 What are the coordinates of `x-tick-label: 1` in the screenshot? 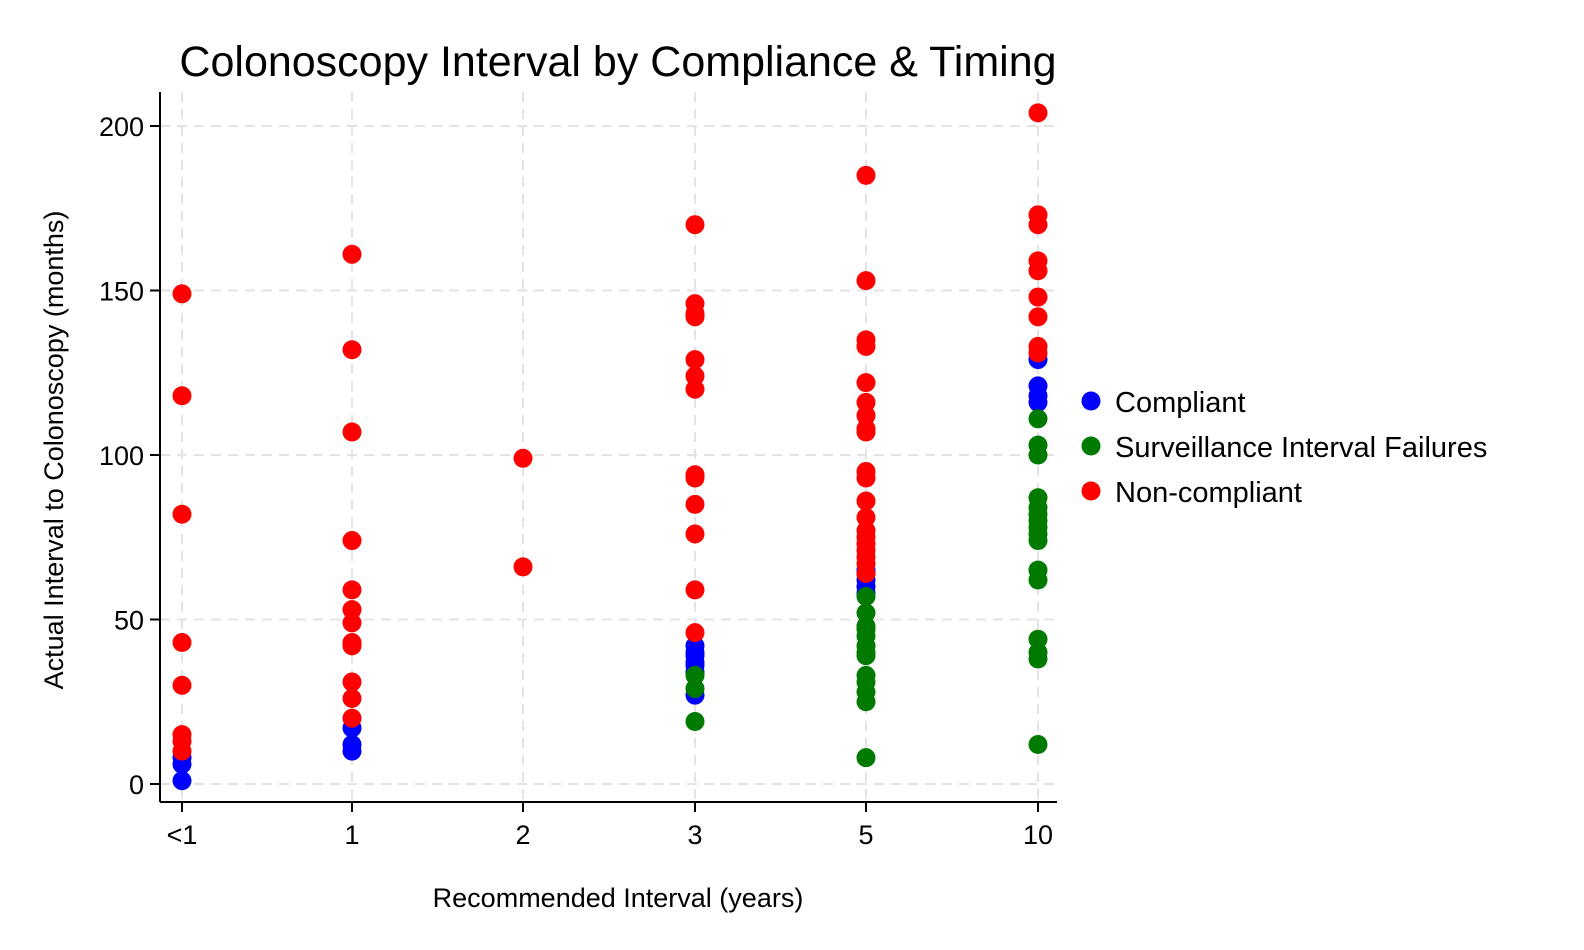 It's located at (351, 835).